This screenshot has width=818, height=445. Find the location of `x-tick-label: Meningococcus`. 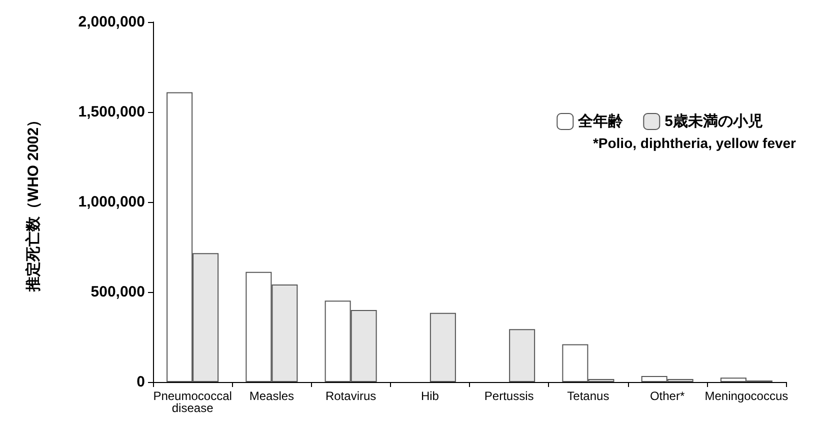

x-tick-label: Meningococcus is located at coordinates (746, 396).